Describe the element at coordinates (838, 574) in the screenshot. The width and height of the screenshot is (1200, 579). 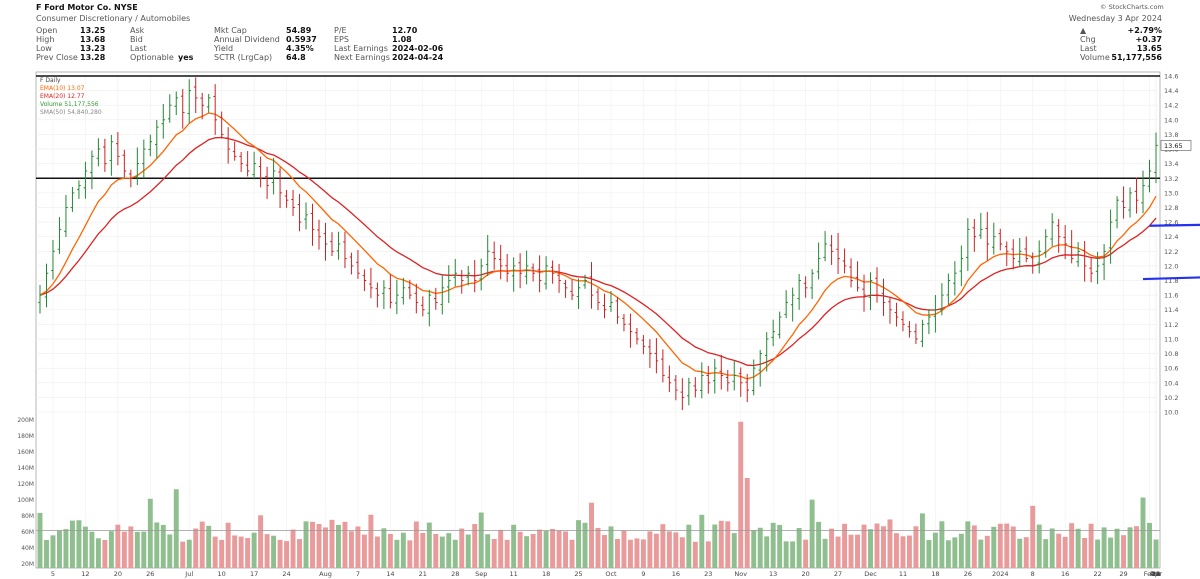
I see `x-tick-24: 27` at that location.